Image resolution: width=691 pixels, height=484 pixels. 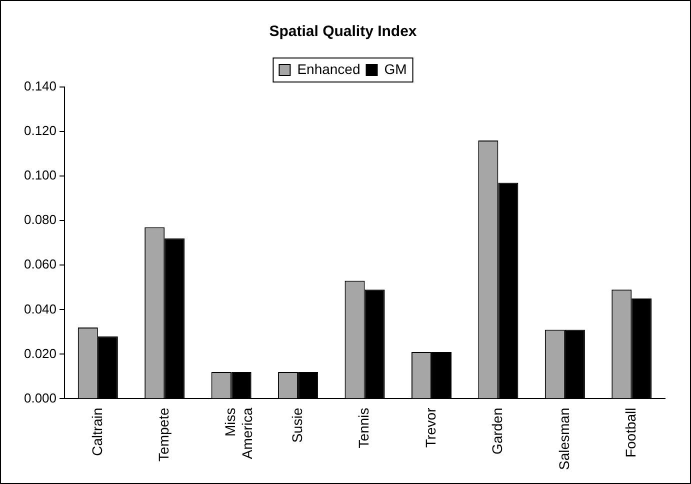 What do you see at coordinates (430, 427) in the screenshot?
I see `x-tick-label: Trevor` at bounding box center [430, 427].